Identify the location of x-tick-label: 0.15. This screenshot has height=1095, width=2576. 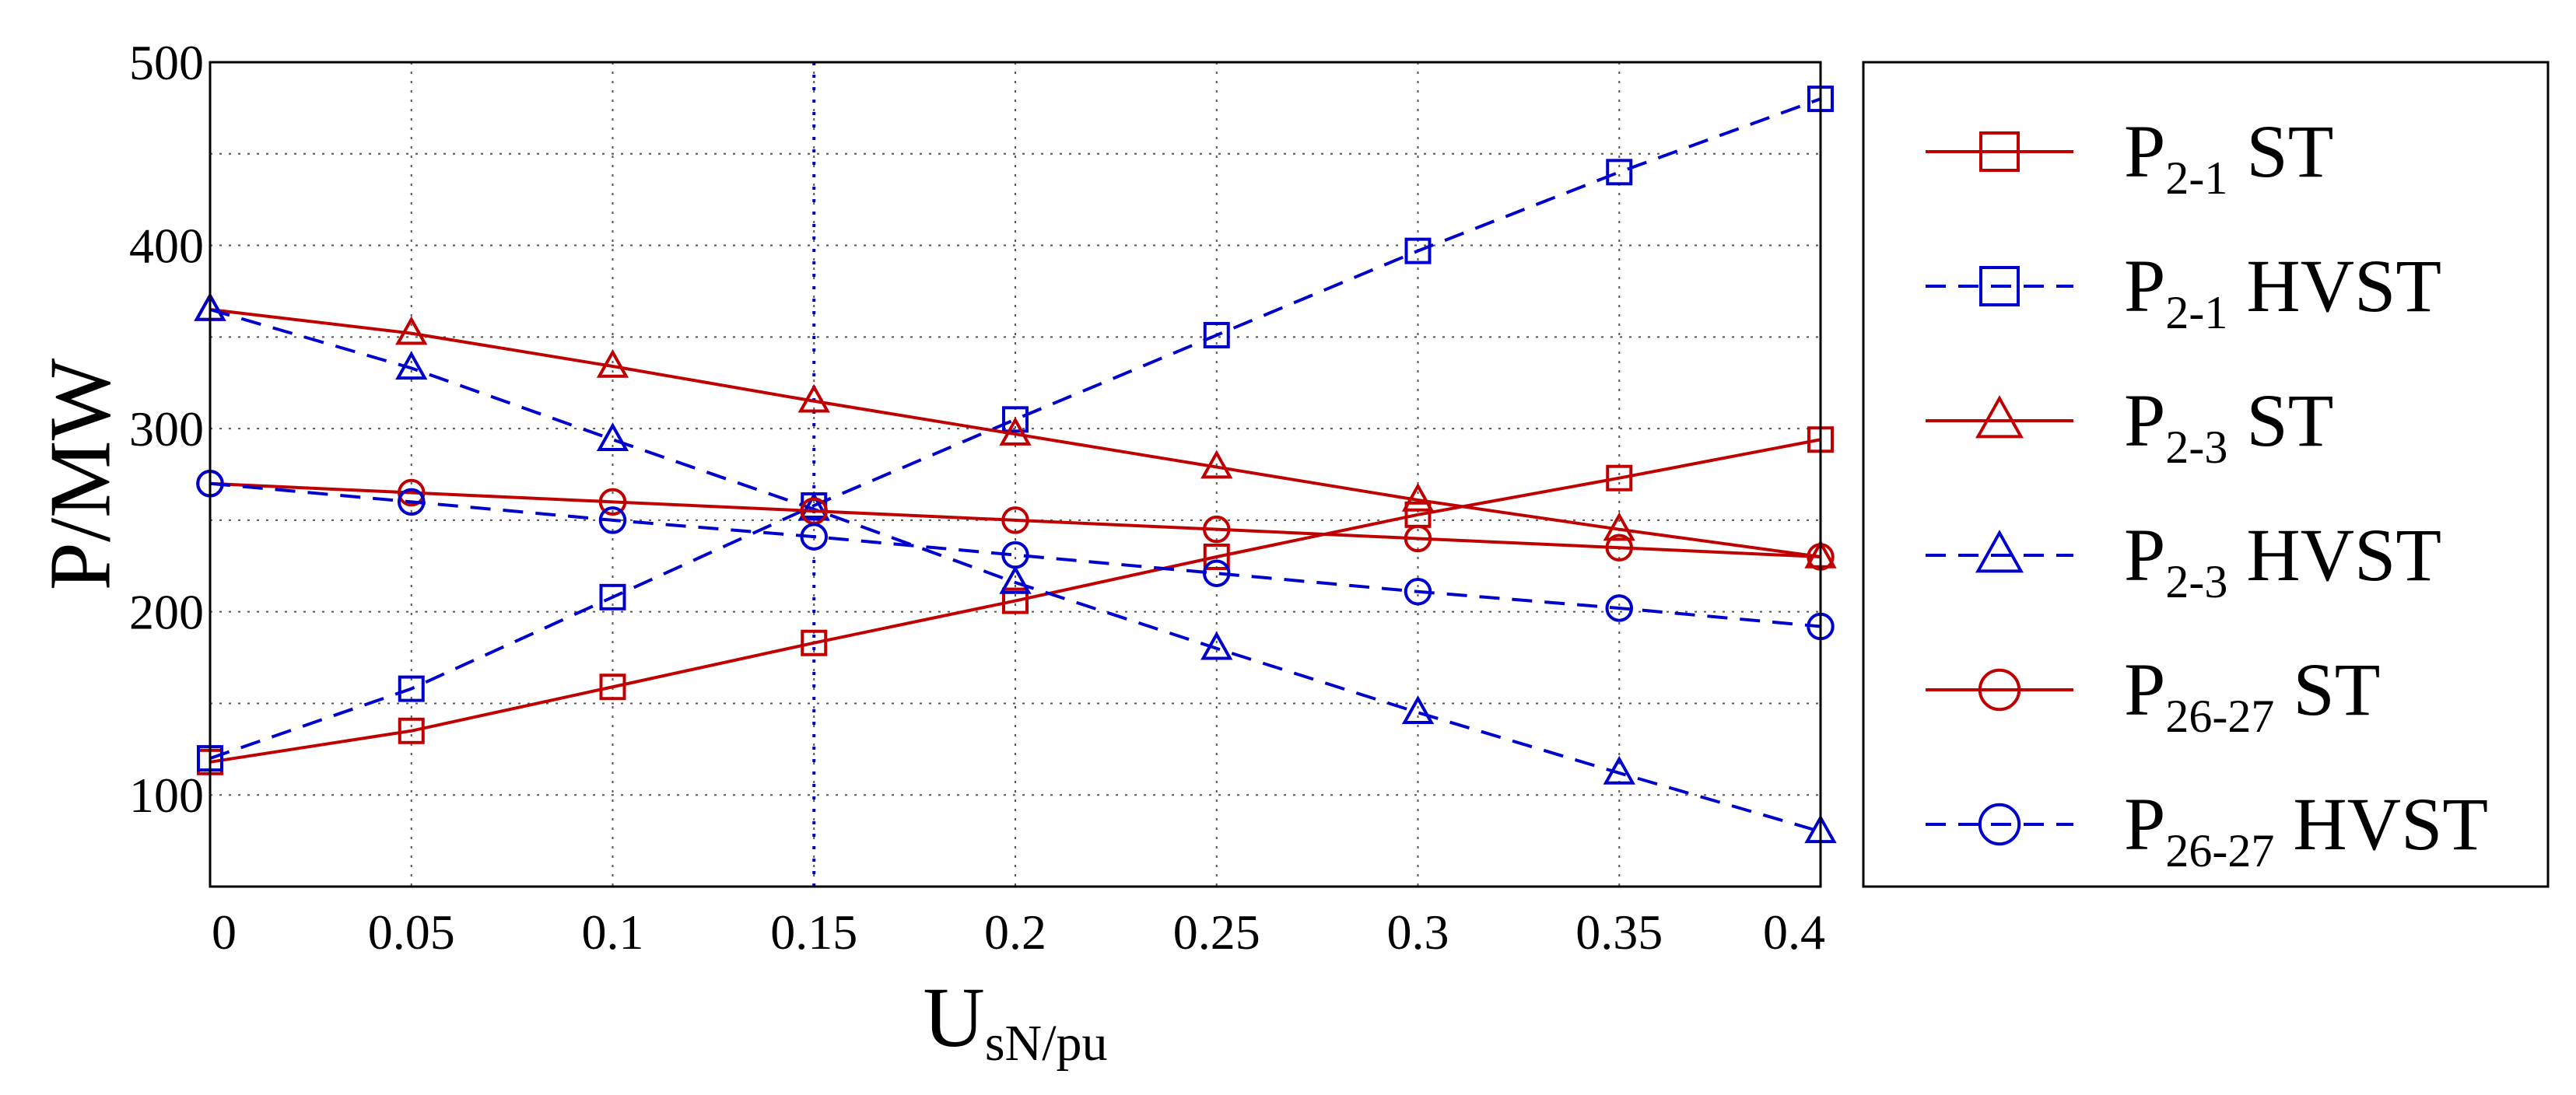
(814, 932).